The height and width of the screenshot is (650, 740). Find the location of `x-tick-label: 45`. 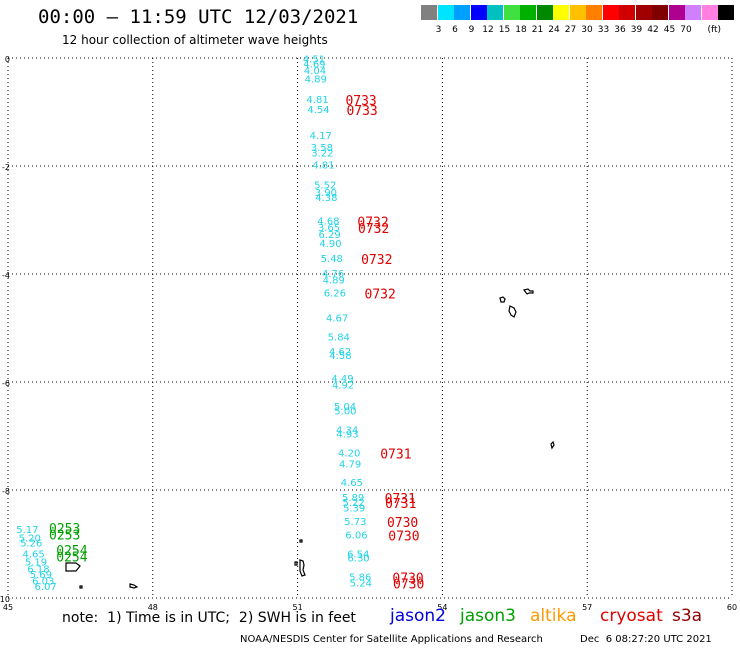

x-tick-label: 45 is located at coordinates (8, 607).